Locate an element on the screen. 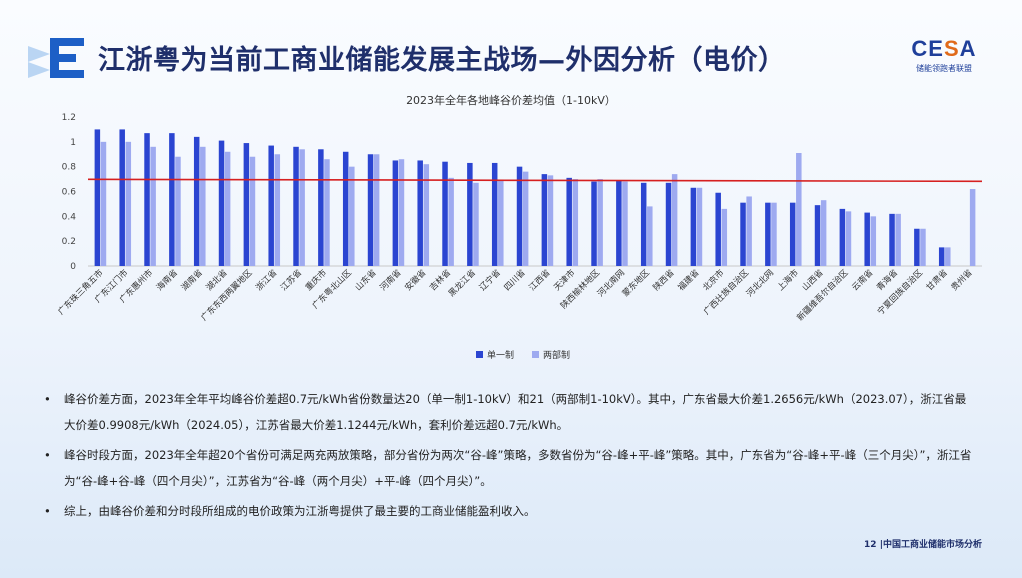 The height and width of the screenshot is (578, 1022). x-tick-label: 浙江省 is located at coordinates (267, 280).